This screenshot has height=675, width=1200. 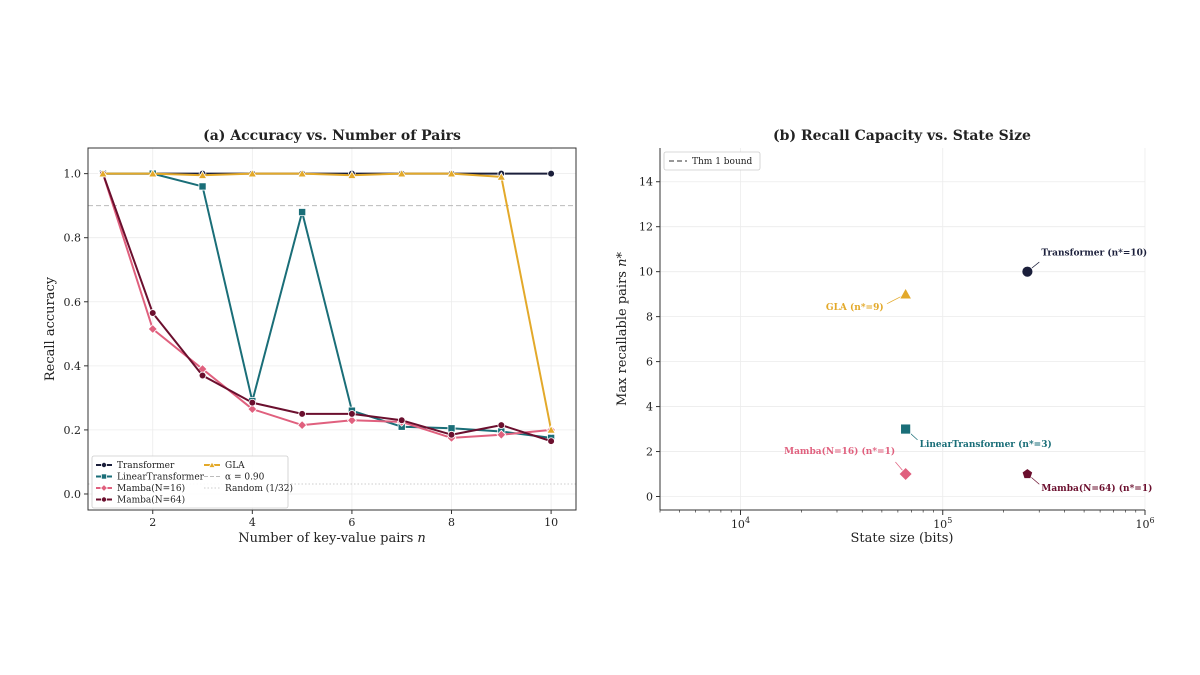 What do you see at coordinates (649, 362) in the screenshot?
I see `y-tick-label: 6` at bounding box center [649, 362].